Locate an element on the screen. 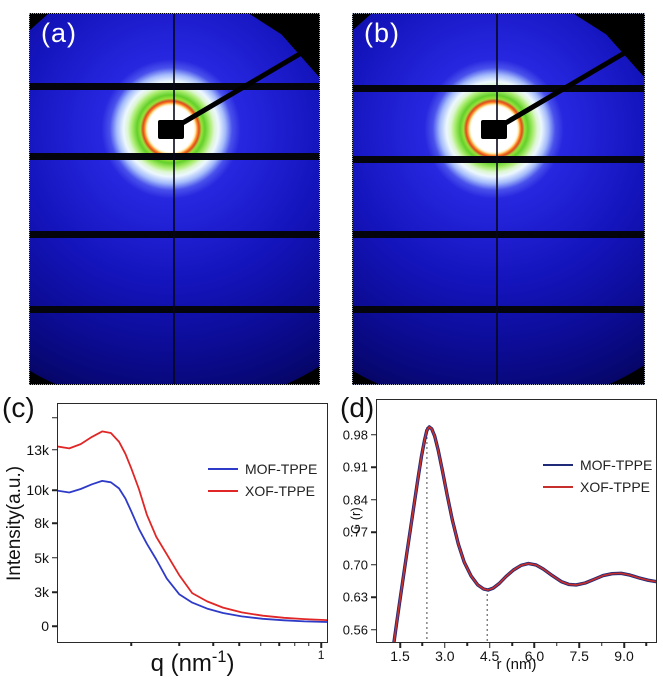  c-legend-label-xof: XOF-TPPE is located at coordinates (280, 491).